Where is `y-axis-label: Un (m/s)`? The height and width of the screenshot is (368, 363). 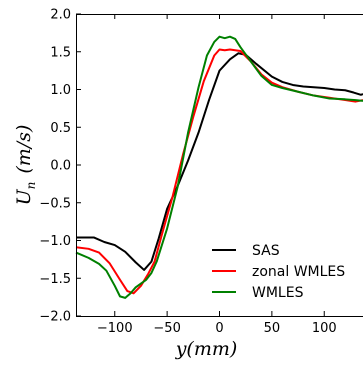
y-axis-label: Un (m/s) is located at coordinates (25, 165).